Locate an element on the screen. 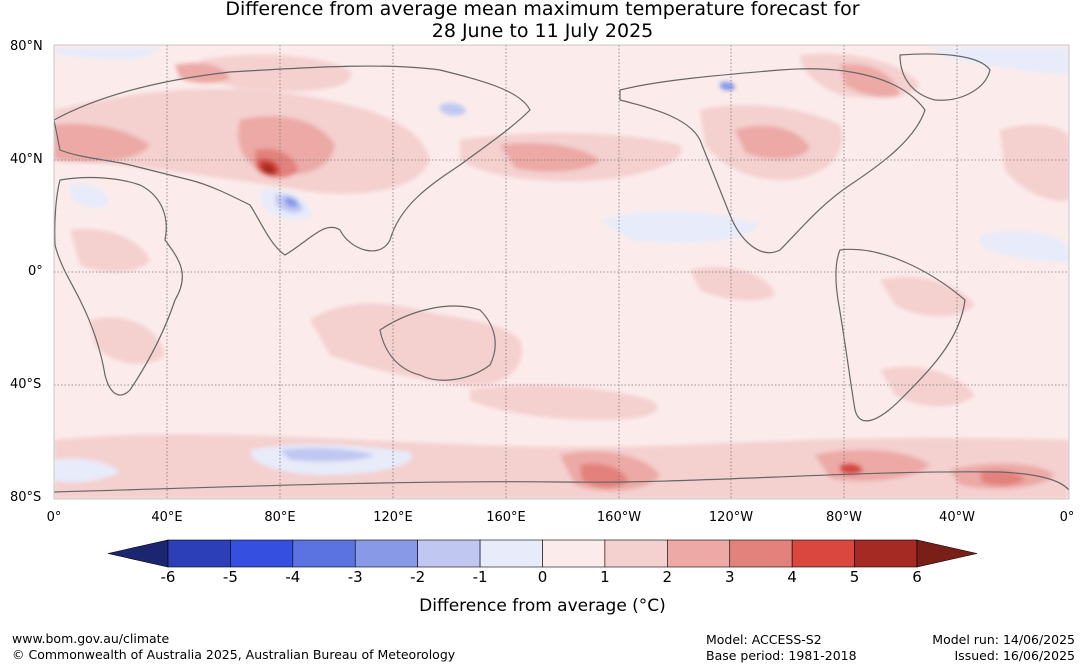  coastline-greenland is located at coordinates (945, 77).